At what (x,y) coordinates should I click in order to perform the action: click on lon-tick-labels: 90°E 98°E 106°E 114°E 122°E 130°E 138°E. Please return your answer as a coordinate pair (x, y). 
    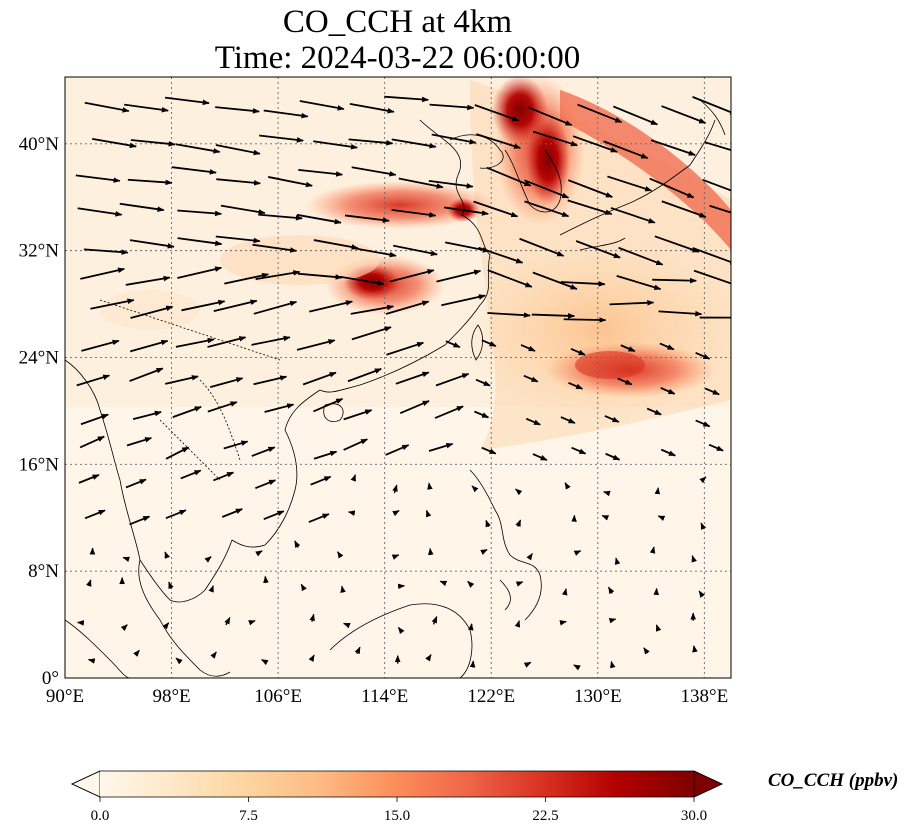
    Looking at the image, I should click on (387, 696).